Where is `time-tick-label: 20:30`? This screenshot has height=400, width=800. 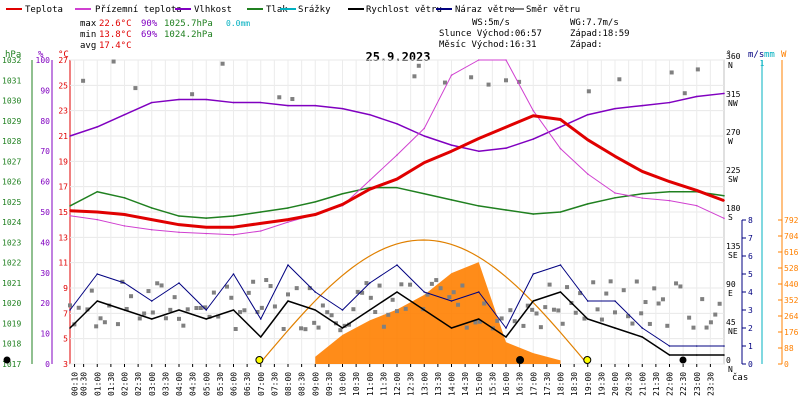 time-tick-label: 20:30 is located at coordinates (629, 384).